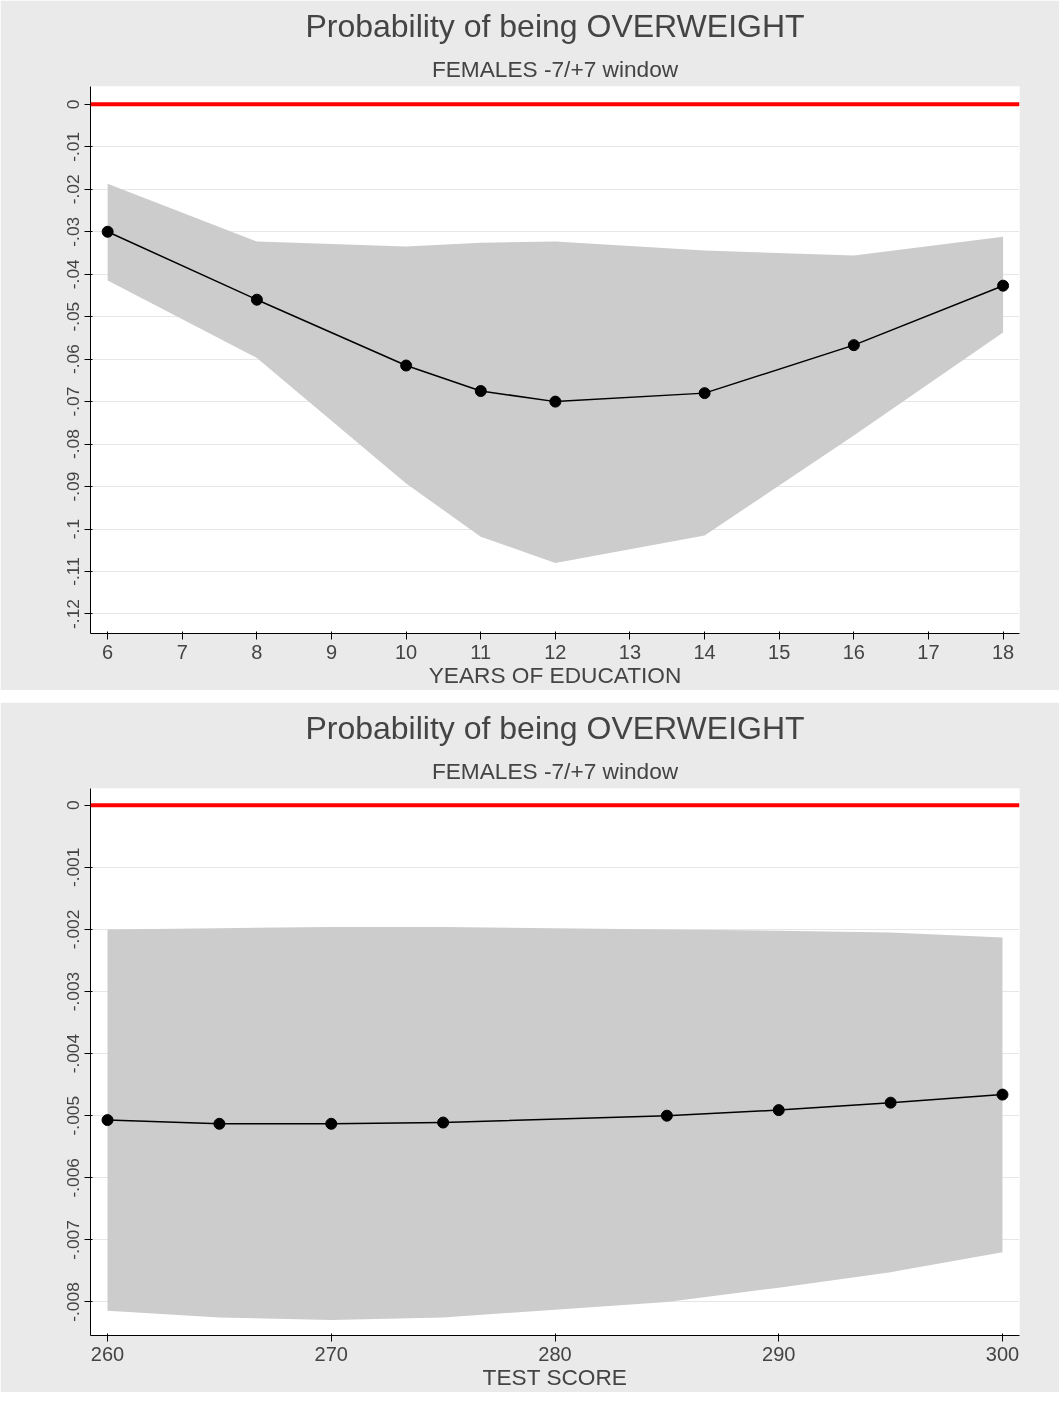 The image size is (1059, 1403). Describe the element at coordinates (73, 991) in the screenshot. I see `y-tick-label: -.003` at that location.